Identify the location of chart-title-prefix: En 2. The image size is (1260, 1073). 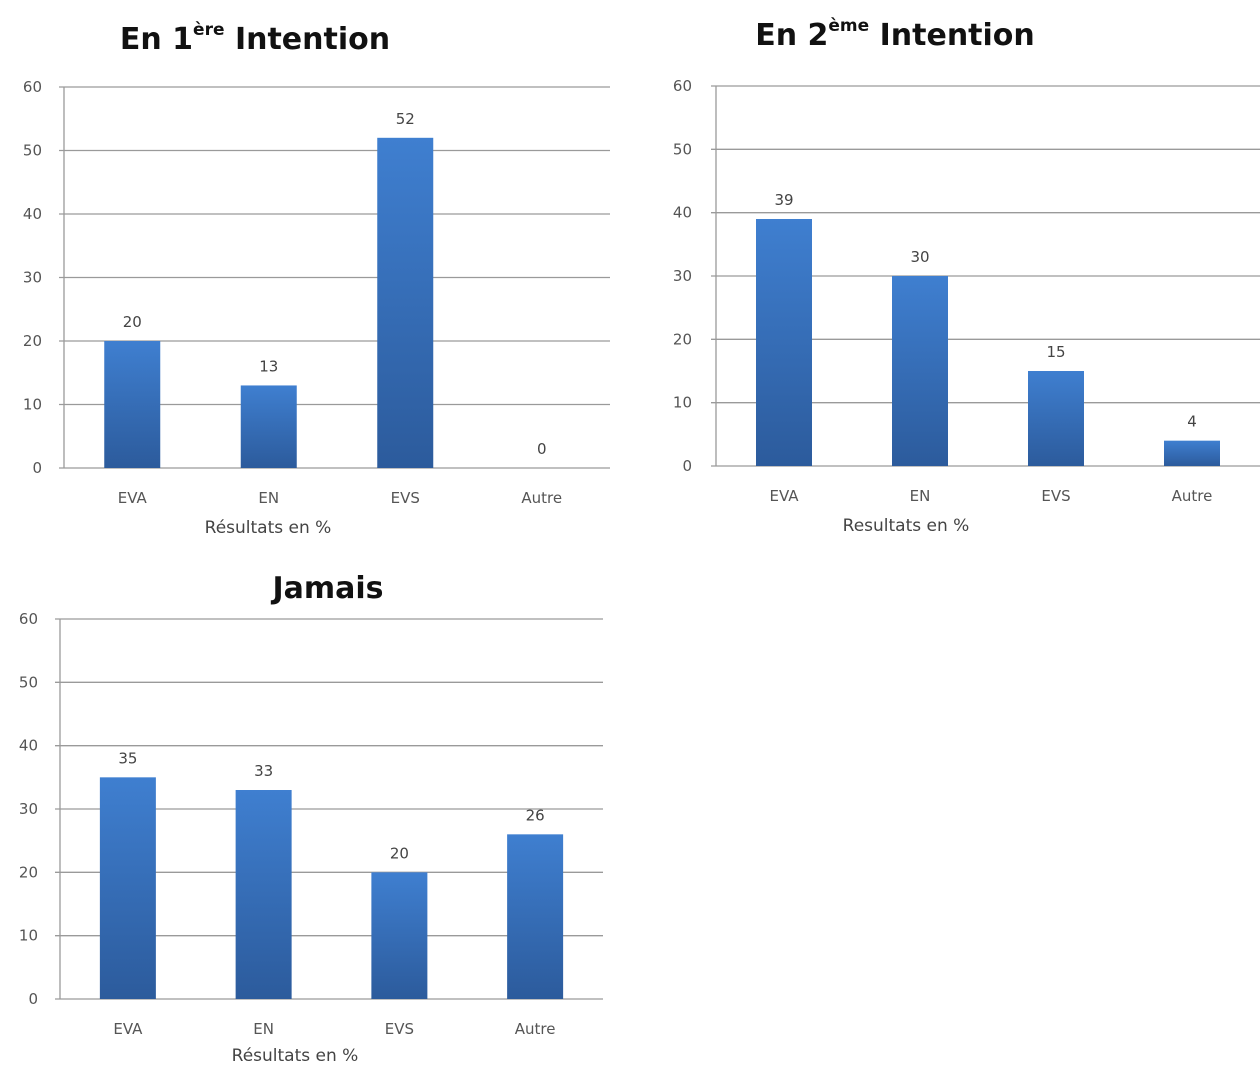
(791, 35).